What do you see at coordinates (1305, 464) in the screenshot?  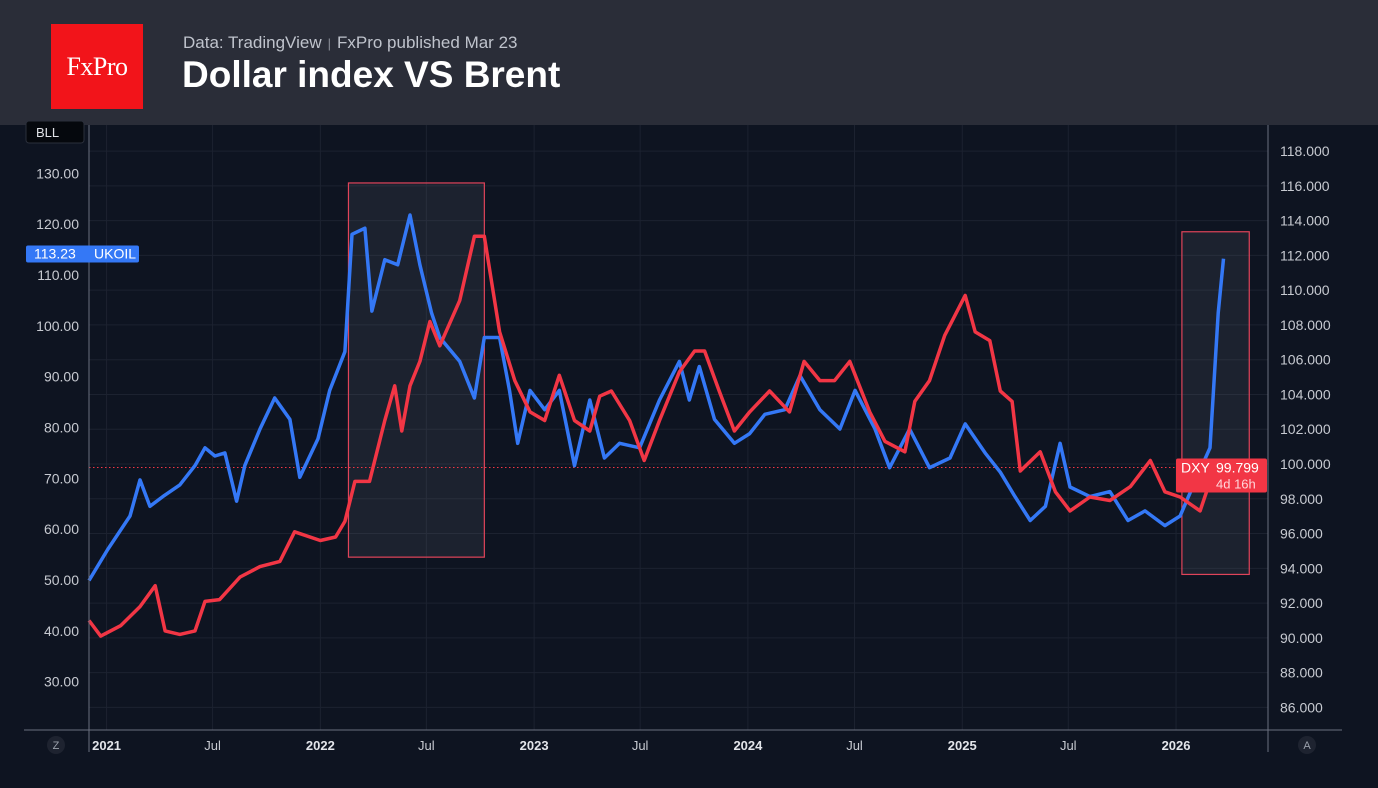 I see `right-tick-label: 100.000` at bounding box center [1305, 464].